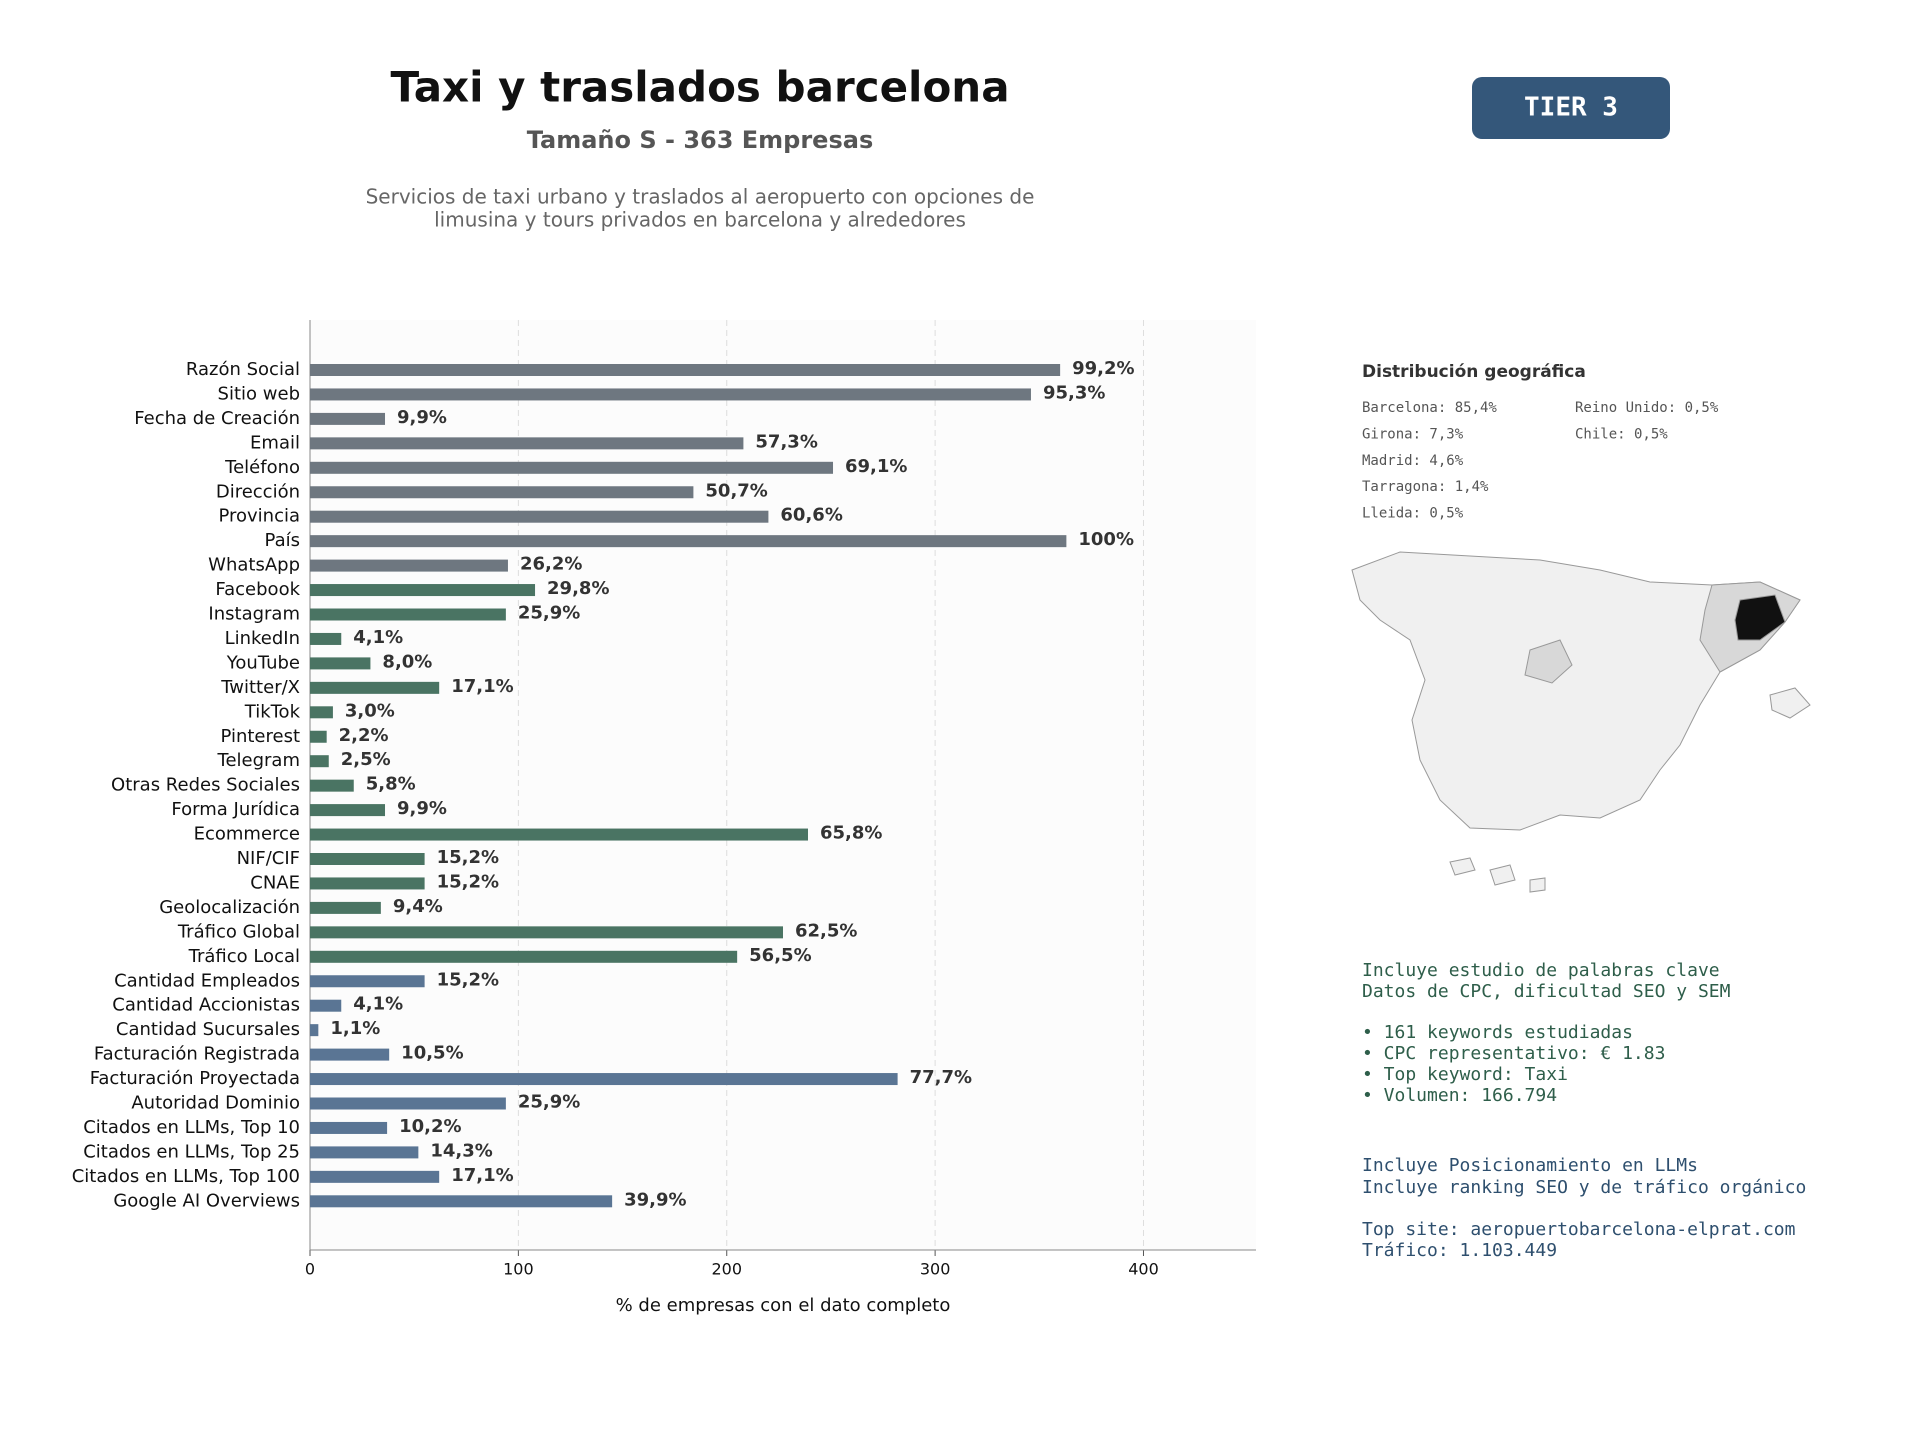  I want to click on value-label: 69,1%, so click(876, 466).